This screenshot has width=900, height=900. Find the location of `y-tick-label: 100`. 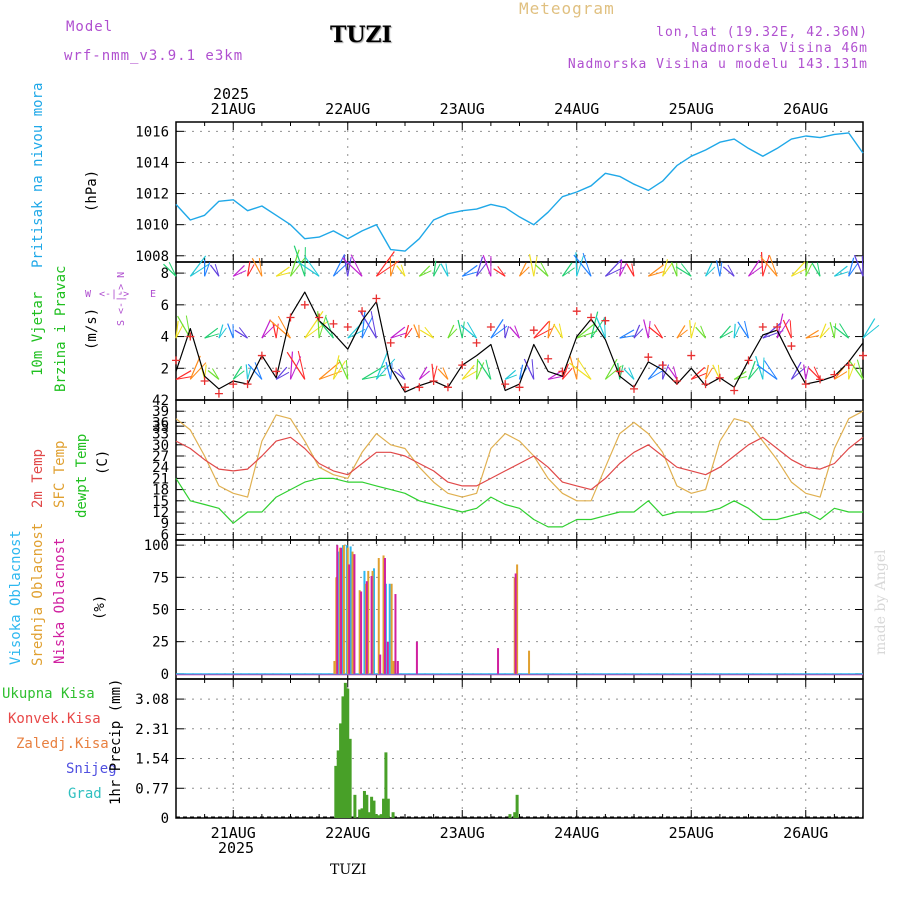

y-tick-label: 100 is located at coordinates (156, 546).